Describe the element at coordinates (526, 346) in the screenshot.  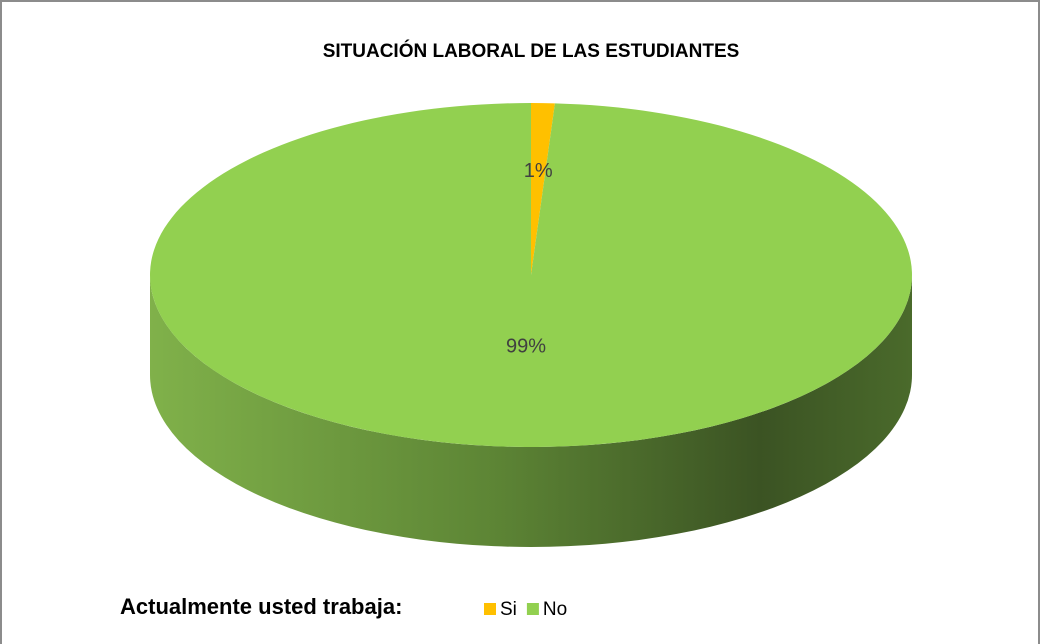
I see `data-label: 99%` at that location.